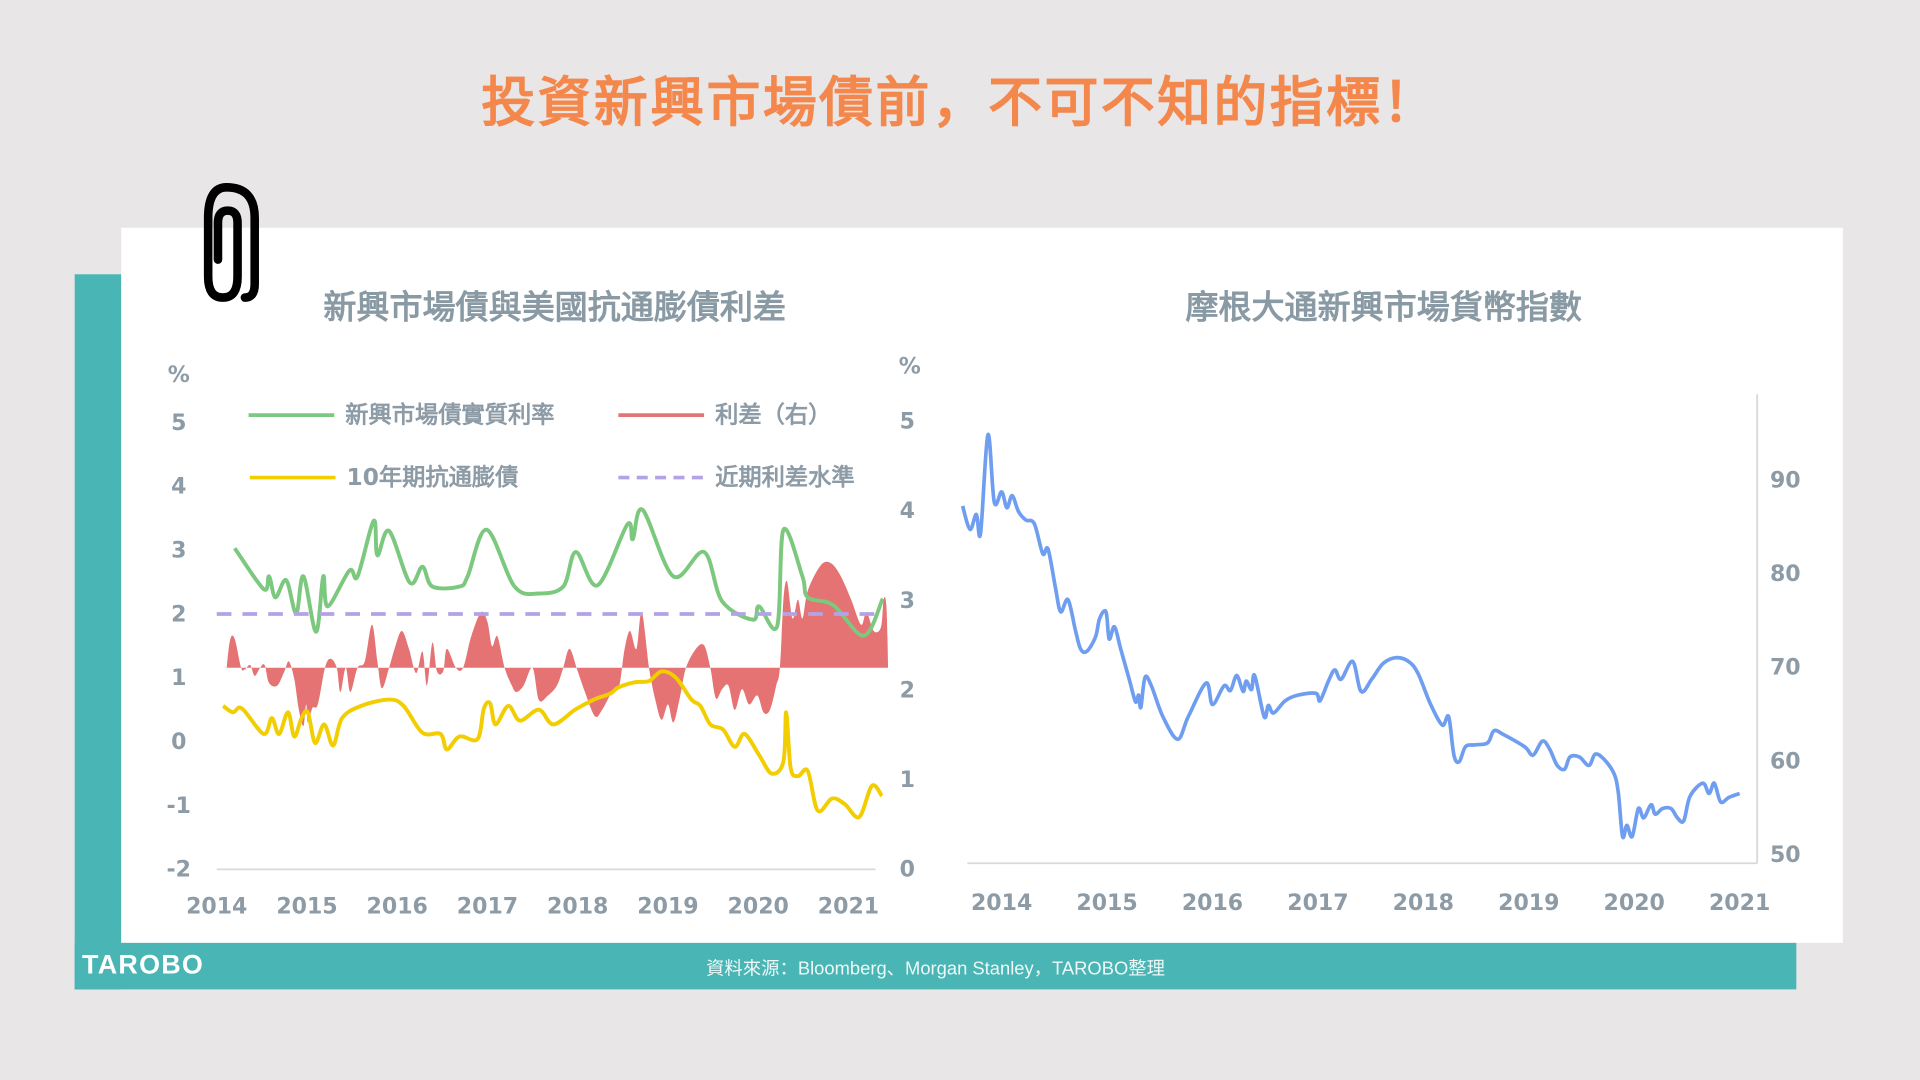 This screenshot has height=1080, width=1920. I want to click on left-axis-tick: 5, so click(178, 423).